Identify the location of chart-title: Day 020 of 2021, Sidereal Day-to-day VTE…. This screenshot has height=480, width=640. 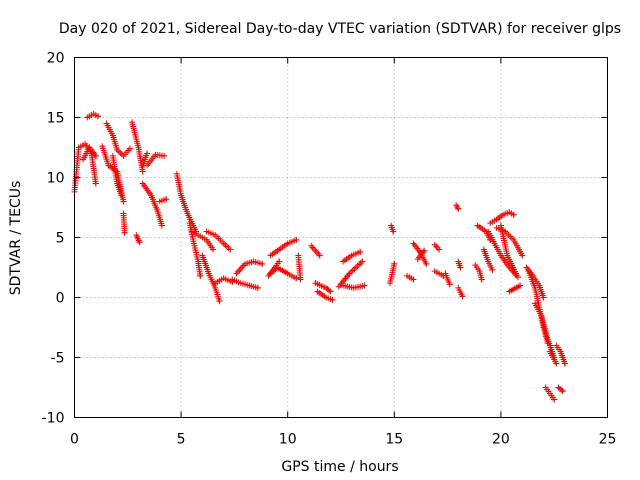
(340, 29).